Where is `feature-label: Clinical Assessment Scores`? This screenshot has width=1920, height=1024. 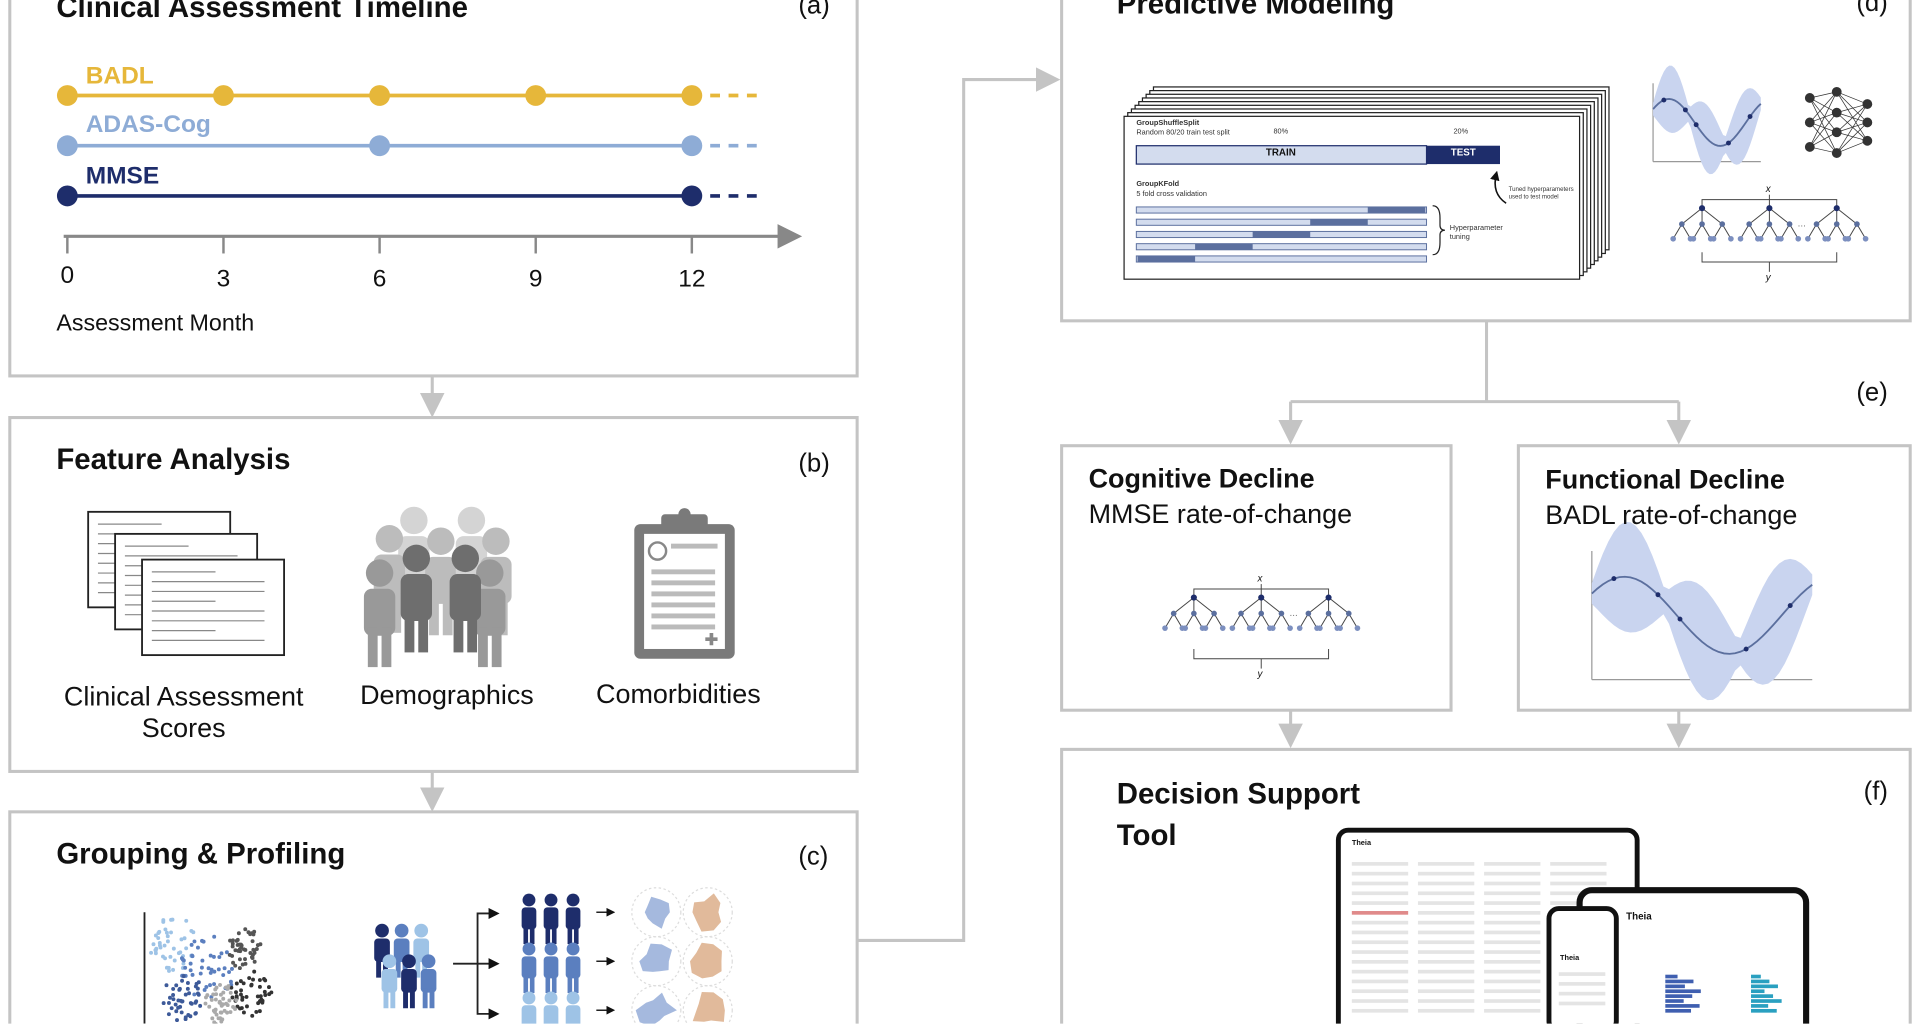 feature-label: Clinical Assessment Scores is located at coordinates (183, 712).